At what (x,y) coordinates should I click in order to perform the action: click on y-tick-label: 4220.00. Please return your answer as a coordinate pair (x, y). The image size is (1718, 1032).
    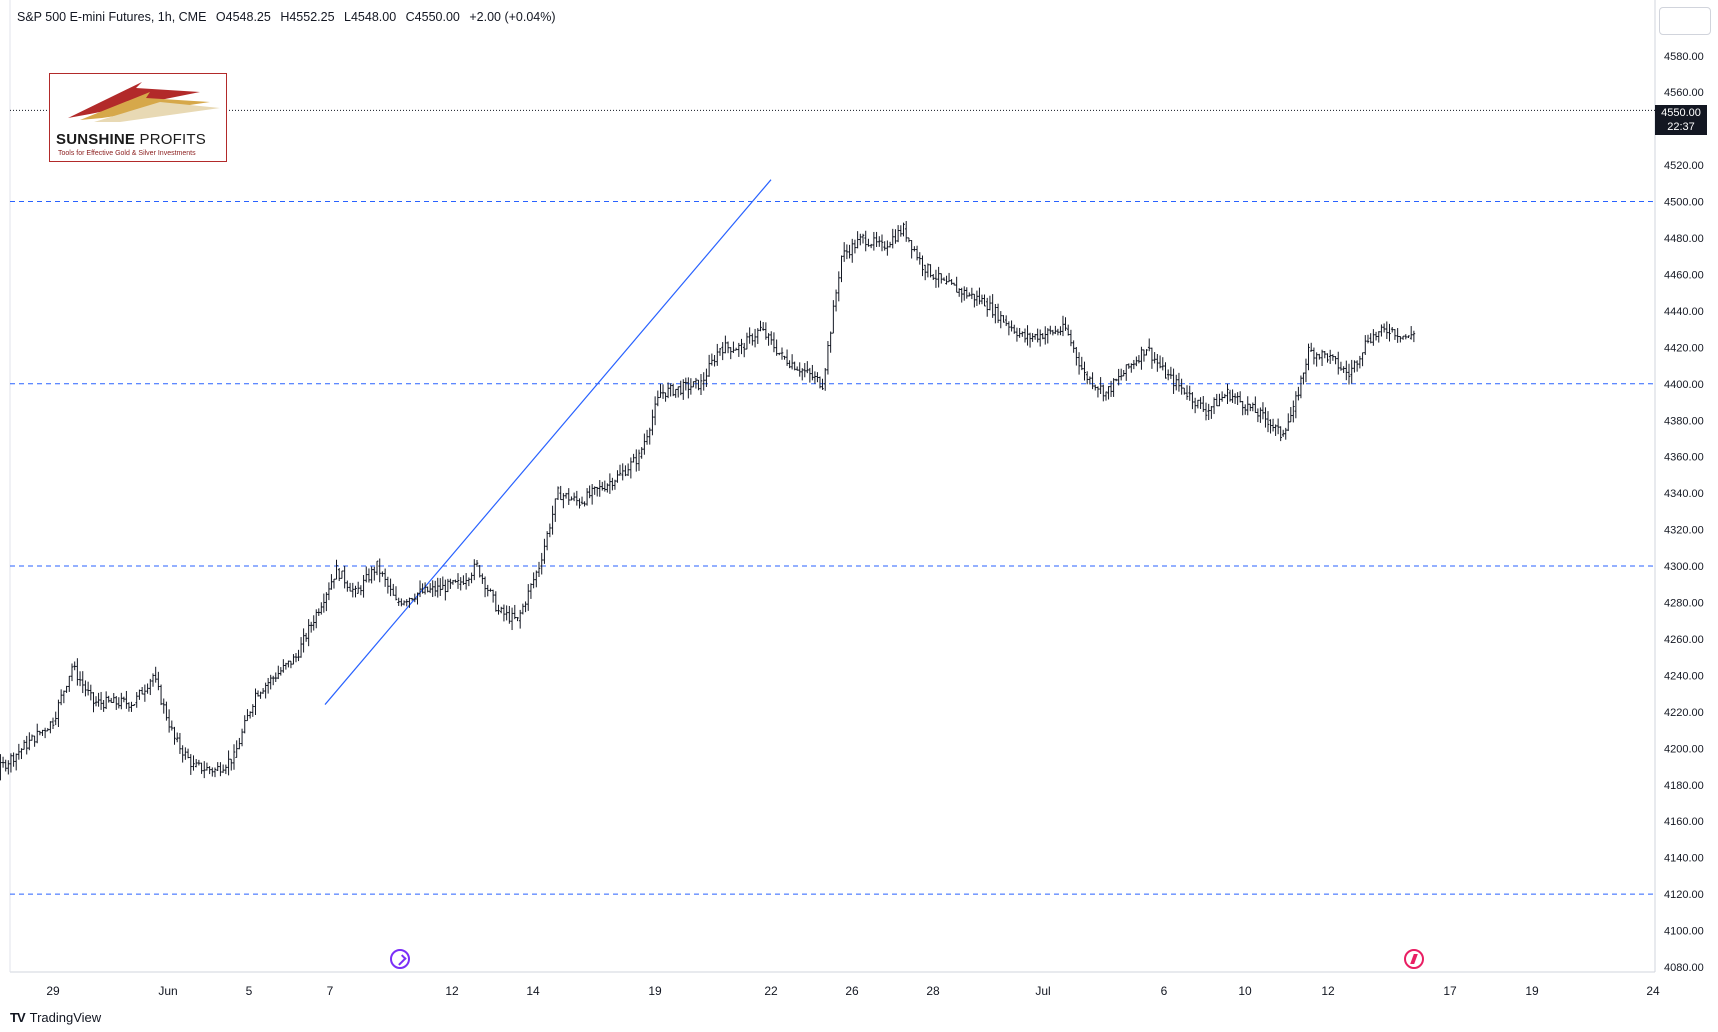
    Looking at the image, I should click on (1684, 713).